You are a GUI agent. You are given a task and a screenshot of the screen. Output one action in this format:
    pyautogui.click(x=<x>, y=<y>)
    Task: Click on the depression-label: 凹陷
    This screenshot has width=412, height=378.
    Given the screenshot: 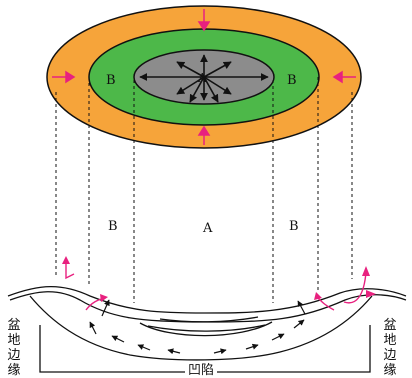 What is the action you would take?
    pyautogui.click(x=201, y=371)
    